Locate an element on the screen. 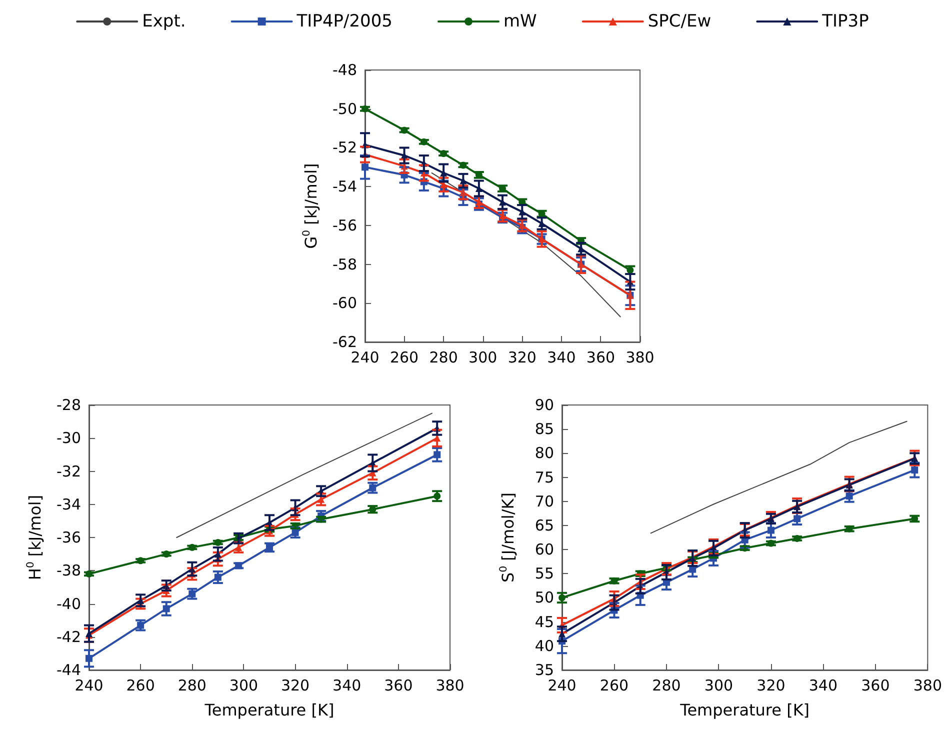  y-tick-label: -52 is located at coordinates (344, 147).